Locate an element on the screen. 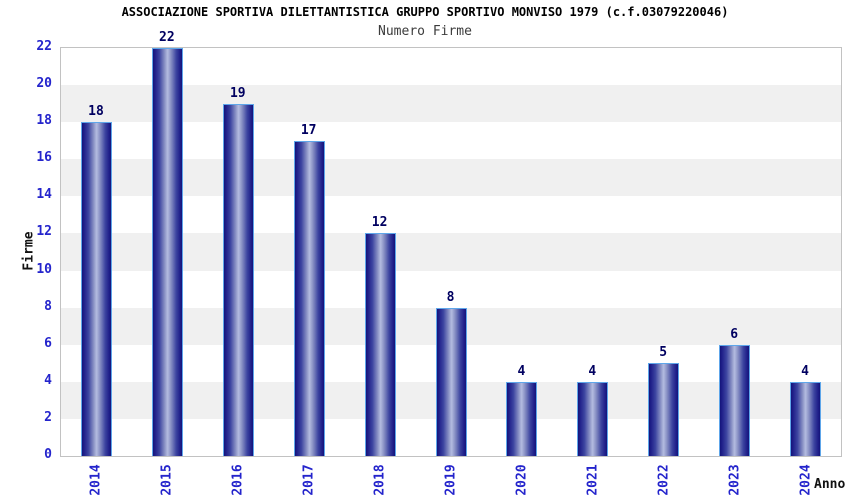 The height and width of the screenshot is (500, 850). bar-2020 is located at coordinates (522, 419).